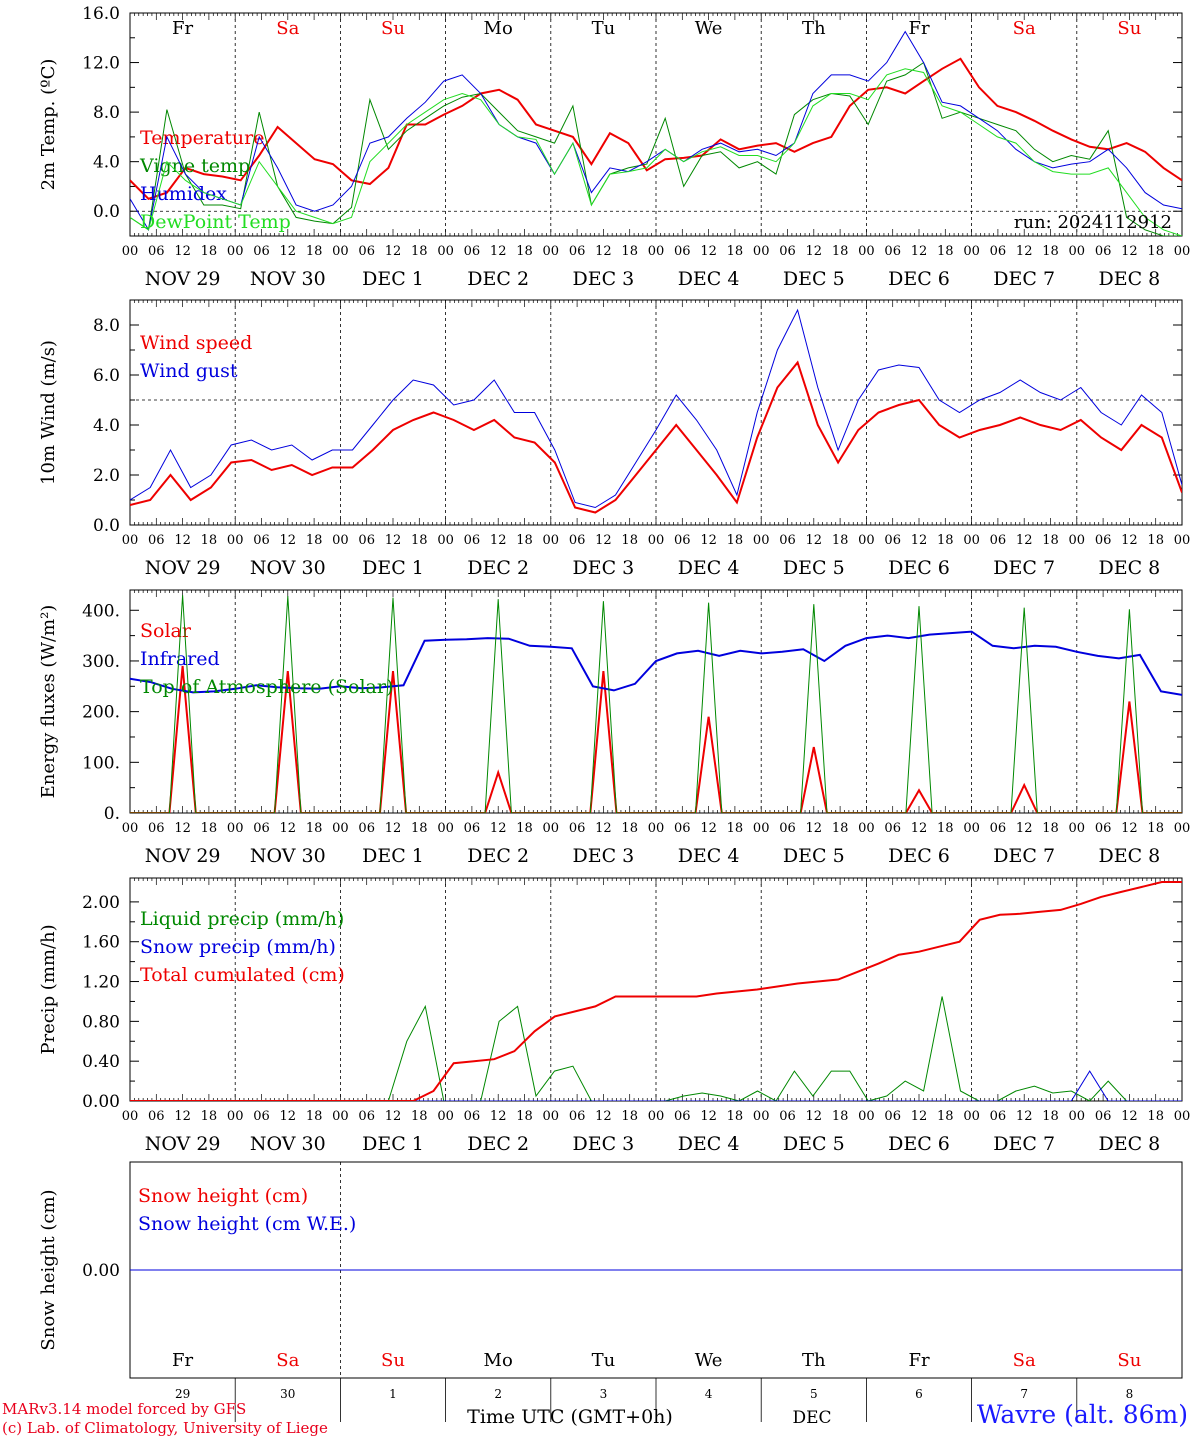 The height and width of the screenshot is (1444, 1194). I want to click on precip-date-label: DEC 6, so click(919, 1144).